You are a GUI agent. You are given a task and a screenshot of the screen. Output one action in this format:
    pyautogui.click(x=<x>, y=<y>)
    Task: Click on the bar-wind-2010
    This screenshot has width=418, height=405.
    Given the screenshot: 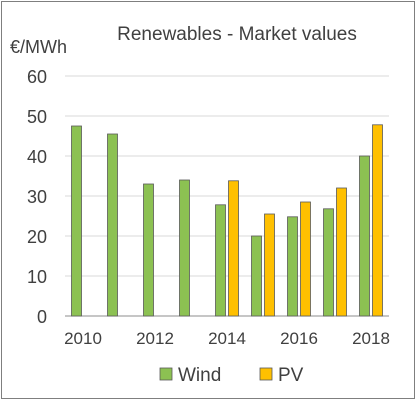 What is the action you would take?
    pyautogui.click(x=76, y=221)
    